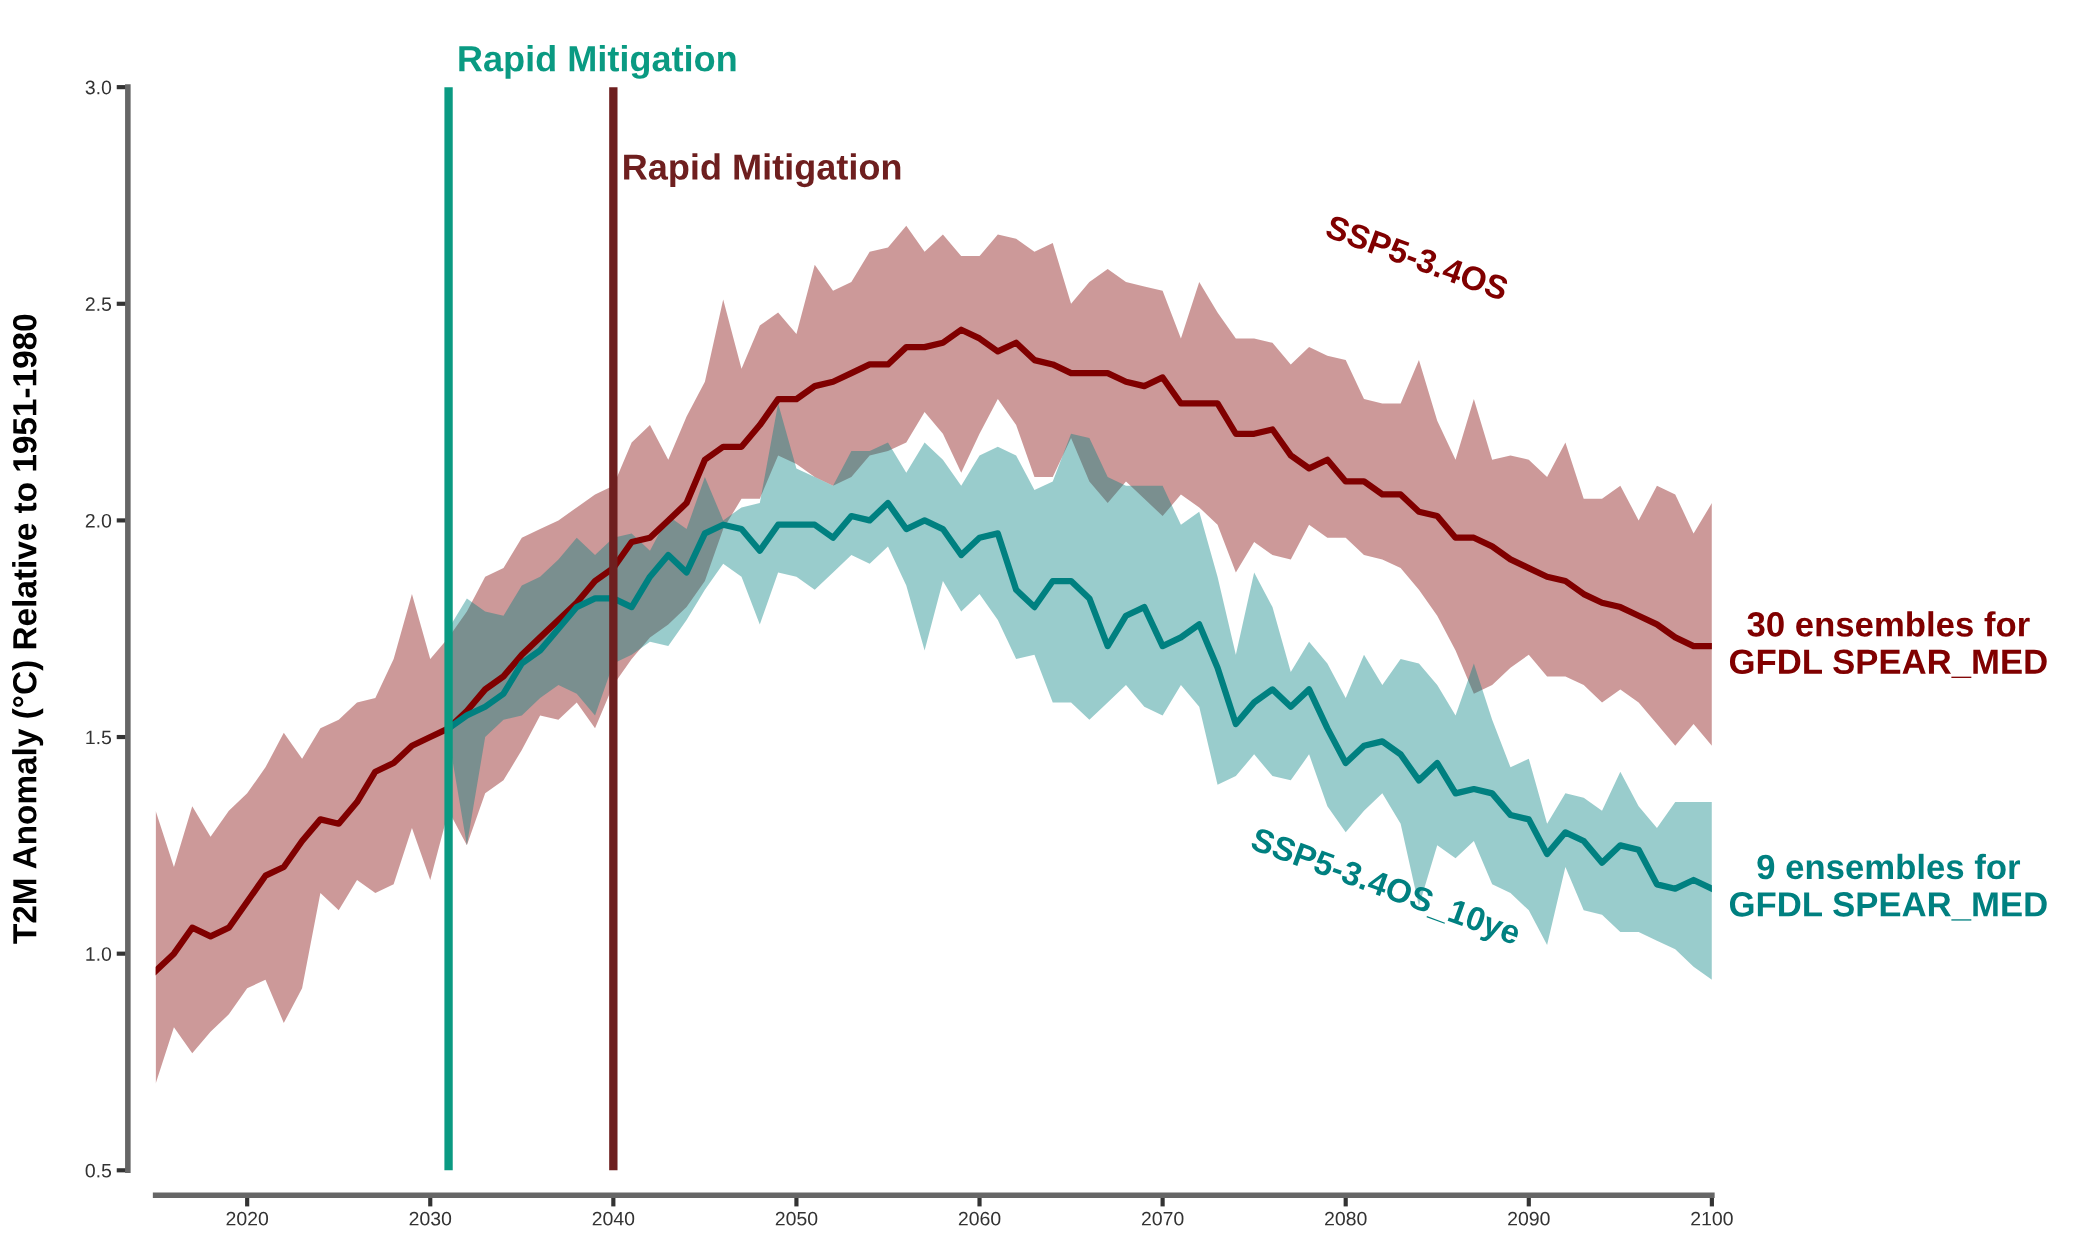 The height and width of the screenshot is (1245, 2075). Describe the element at coordinates (98, 87) in the screenshot. I see `y-tick-label: 3.0` at that location.